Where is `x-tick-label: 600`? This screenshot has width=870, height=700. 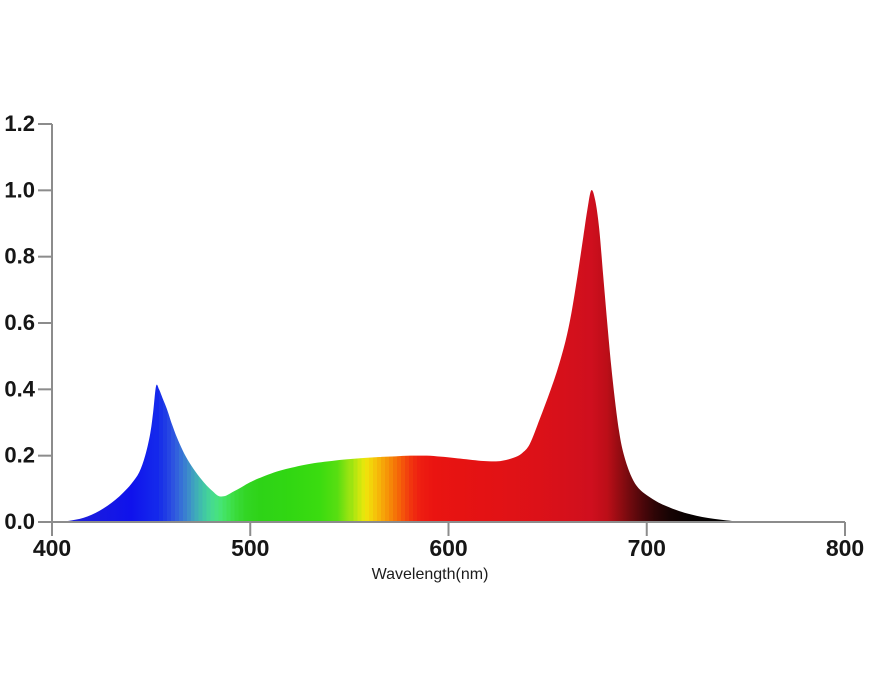
x-tick-label: 600 is located at coordinates (448, 548).